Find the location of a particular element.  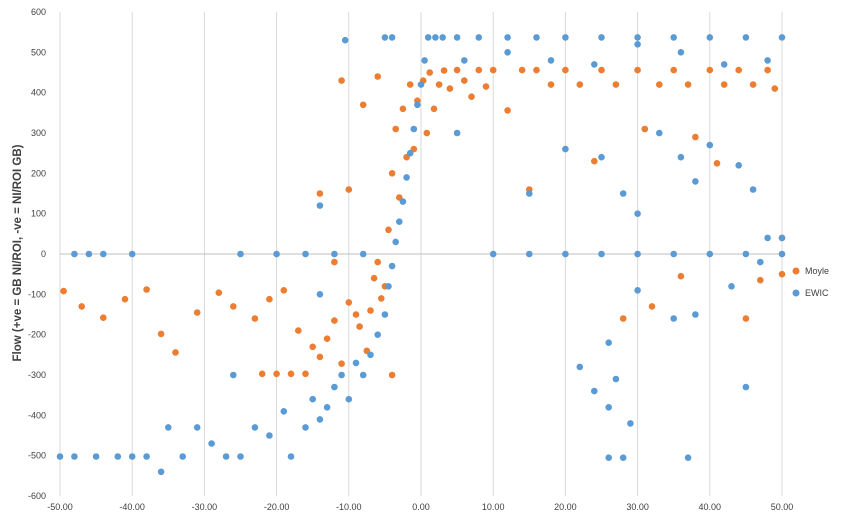

x-tick-label: 40.00 is located at coordinates (710, 507).